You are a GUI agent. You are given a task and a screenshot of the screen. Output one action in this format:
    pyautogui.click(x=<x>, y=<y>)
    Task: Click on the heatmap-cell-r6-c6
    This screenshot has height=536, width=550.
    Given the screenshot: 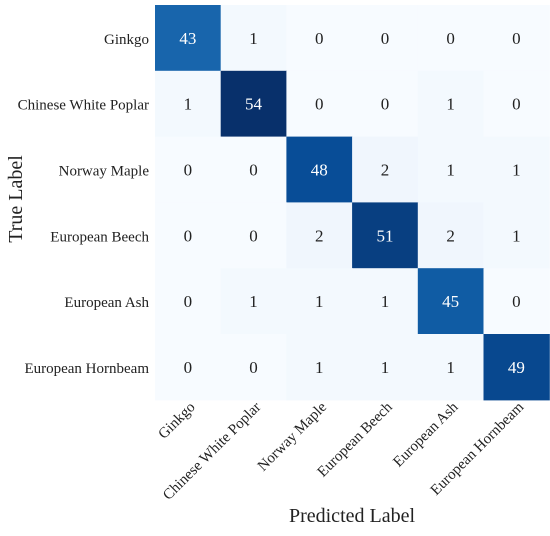 What is the action you would take?
    pyautogui.click(x=516, y=367)
    